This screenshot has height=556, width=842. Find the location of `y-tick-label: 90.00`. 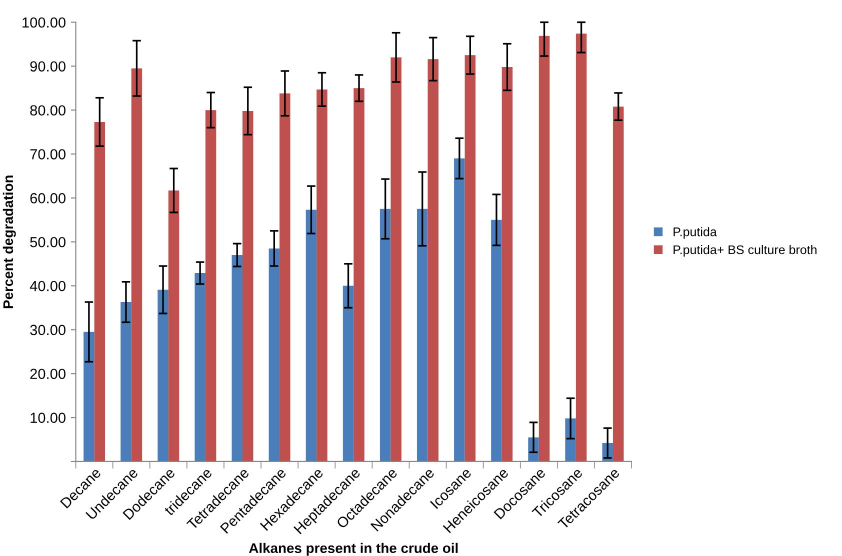

y-tick-label: 90.00 is located at coordinates (48, 66).